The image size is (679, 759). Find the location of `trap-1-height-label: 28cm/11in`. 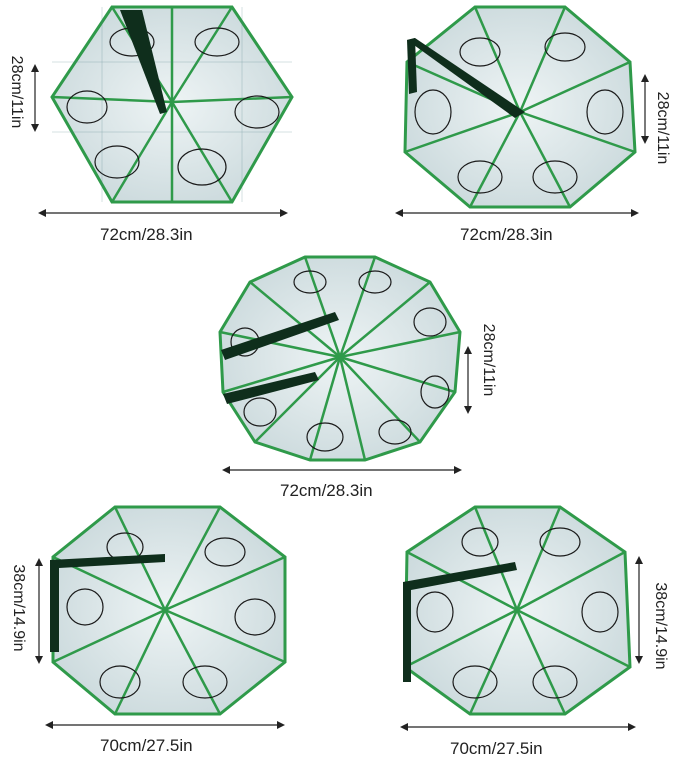

trap-1-height-label: 28cm/11in is located at coordinates (16, 92).